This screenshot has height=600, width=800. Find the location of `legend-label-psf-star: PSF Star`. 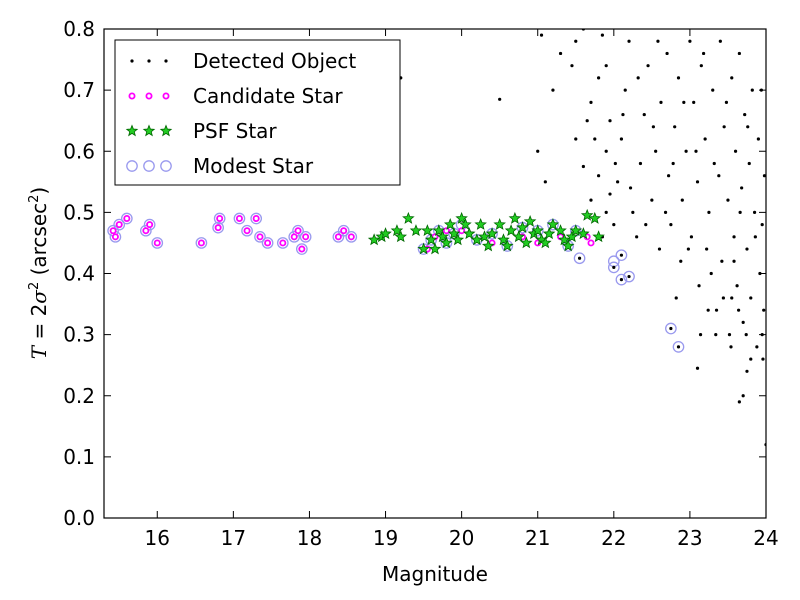

legend-label-psf-star: PSF Star is located at coordinates (235, 131).